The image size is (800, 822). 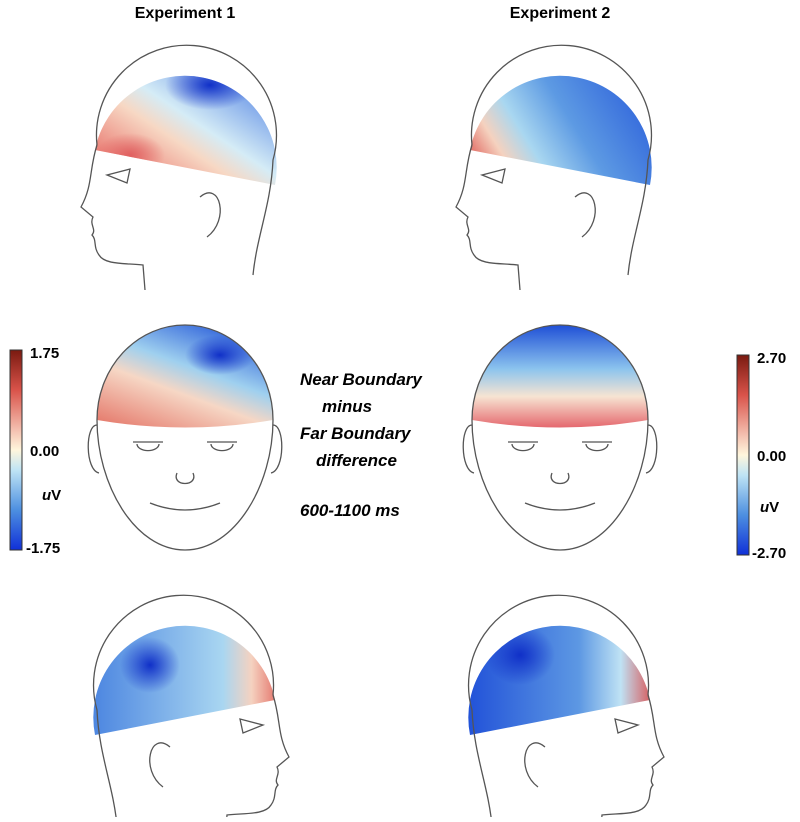 What do you see at coordinates (356, 460) in the screenshot?
I see `caption-line: difference` at bounding box center [356, 460].